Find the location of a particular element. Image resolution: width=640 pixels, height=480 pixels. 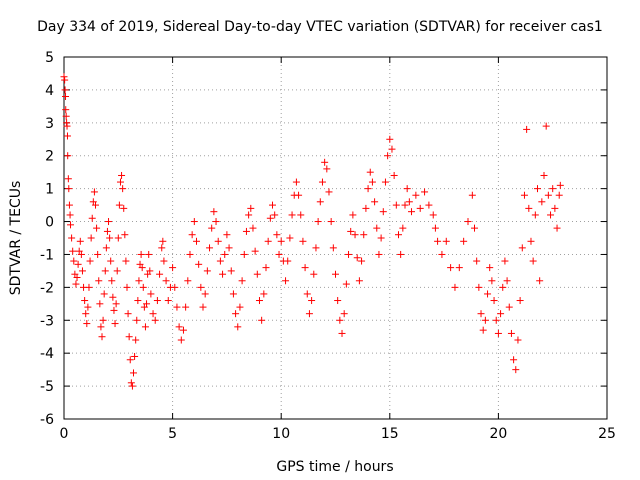

x-tick-label: 5 is located at coordinates (172, 434).